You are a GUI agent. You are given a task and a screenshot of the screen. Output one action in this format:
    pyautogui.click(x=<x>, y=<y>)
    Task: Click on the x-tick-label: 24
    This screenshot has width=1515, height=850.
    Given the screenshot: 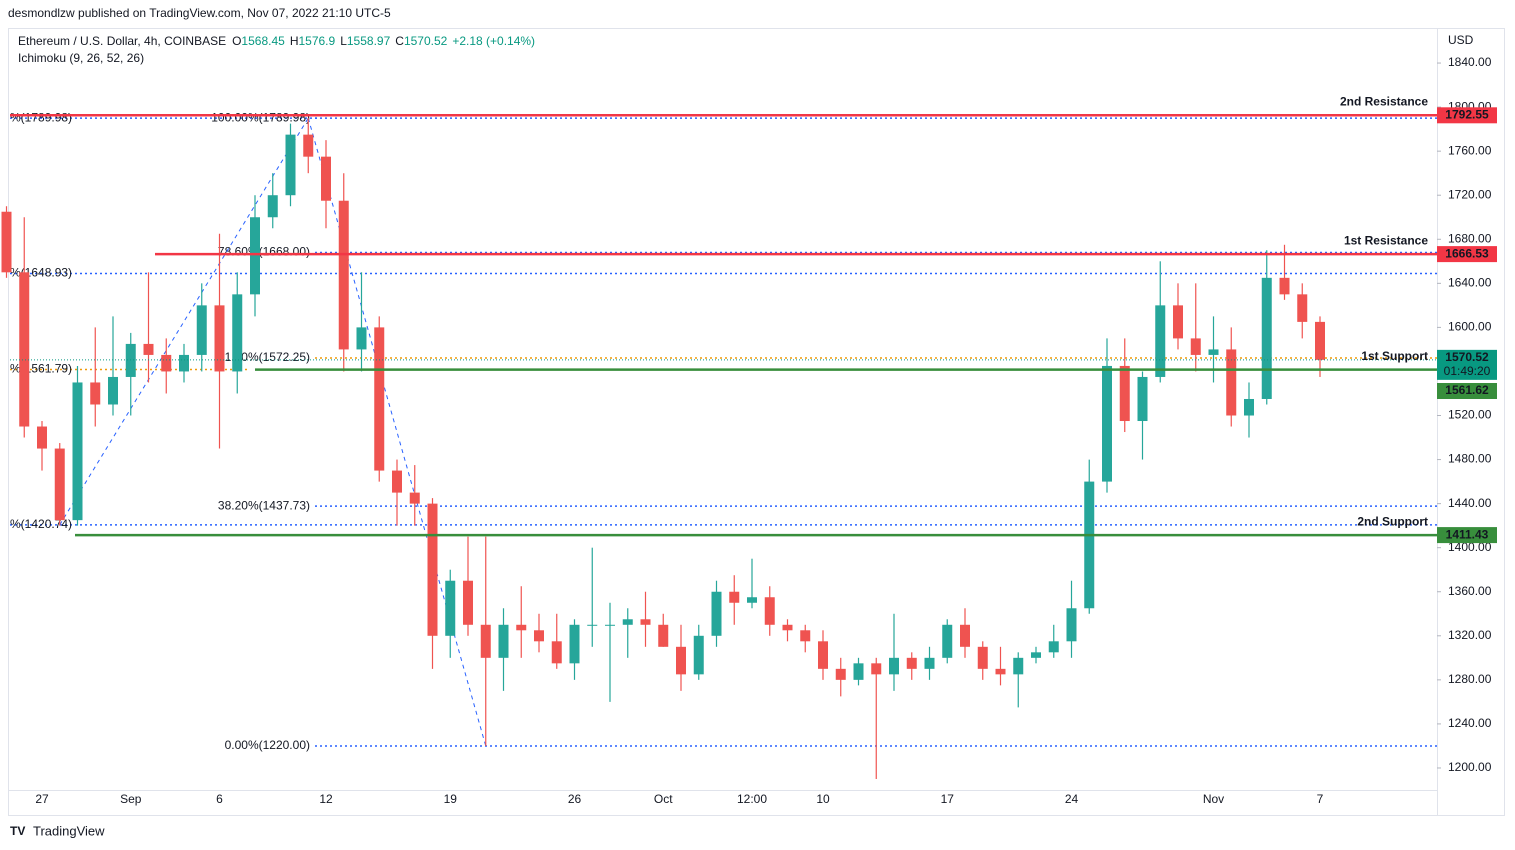 What is the action you would take?
    pyautogui.click(x=1072, y=799)
    